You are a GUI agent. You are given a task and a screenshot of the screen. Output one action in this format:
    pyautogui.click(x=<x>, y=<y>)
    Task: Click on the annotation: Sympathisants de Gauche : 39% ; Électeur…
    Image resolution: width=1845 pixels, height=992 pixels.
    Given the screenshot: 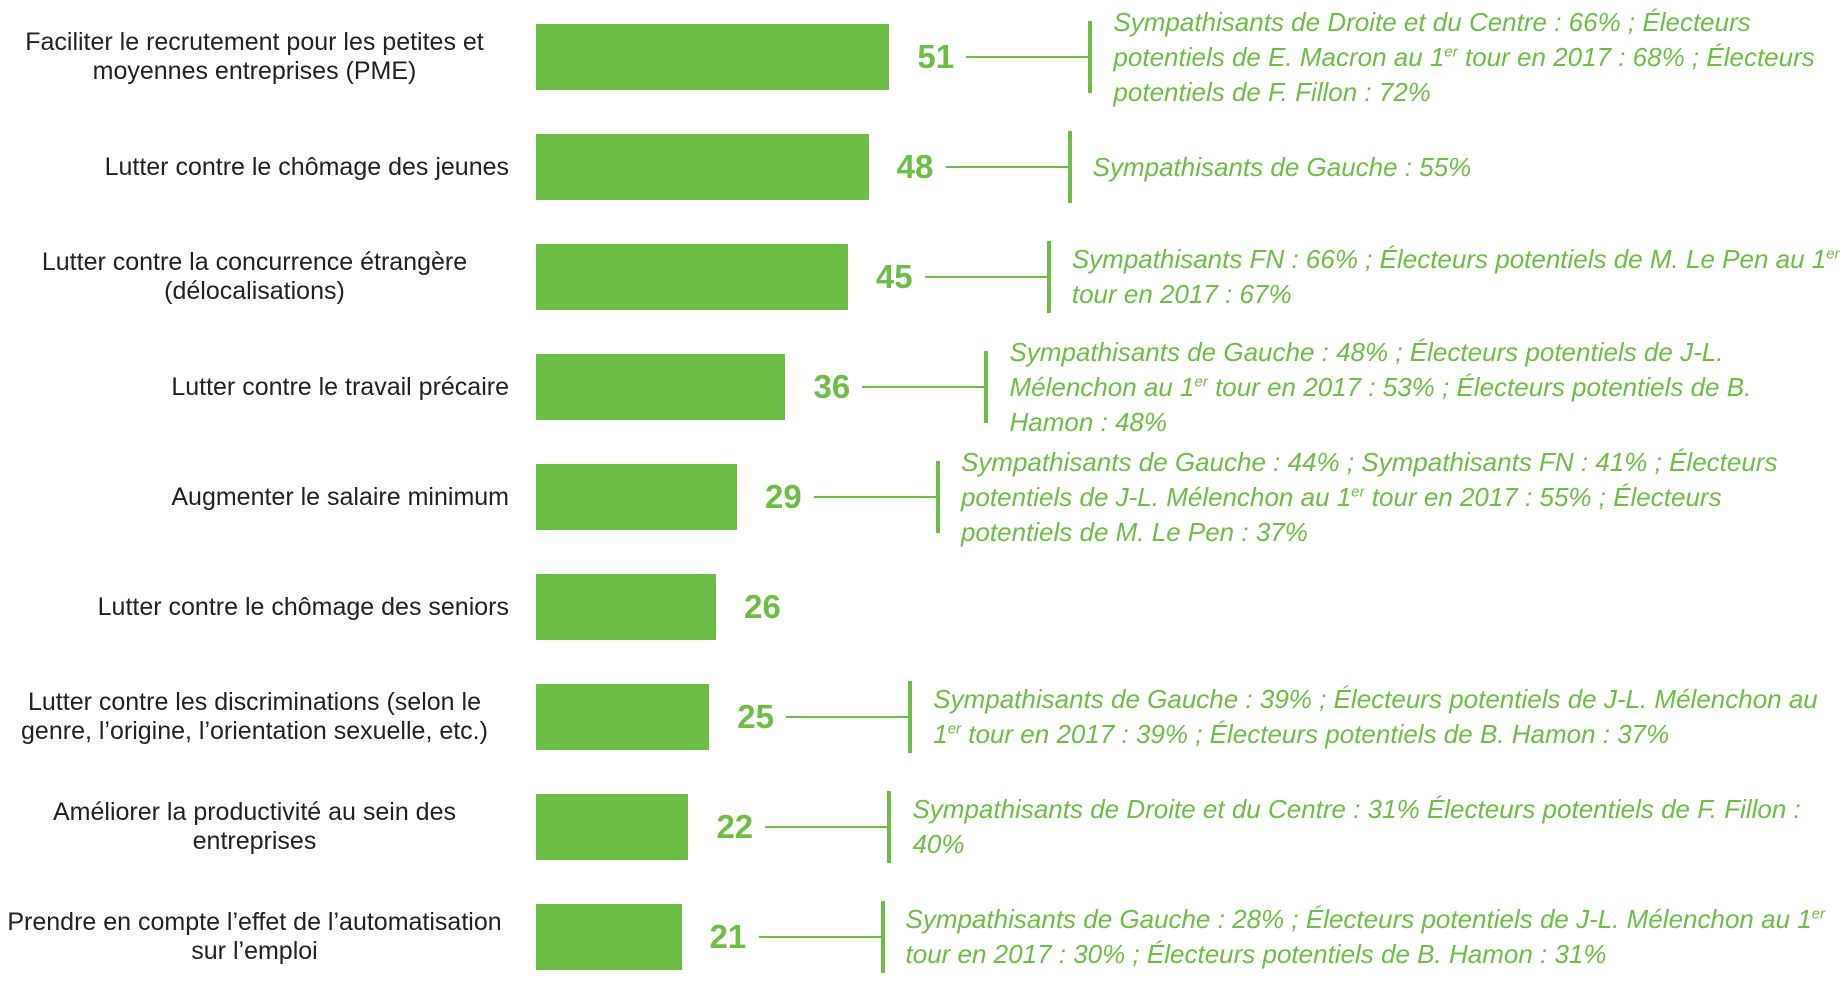 What is the action you would take?
    pyautogui.click(x=1386, y=717)
    